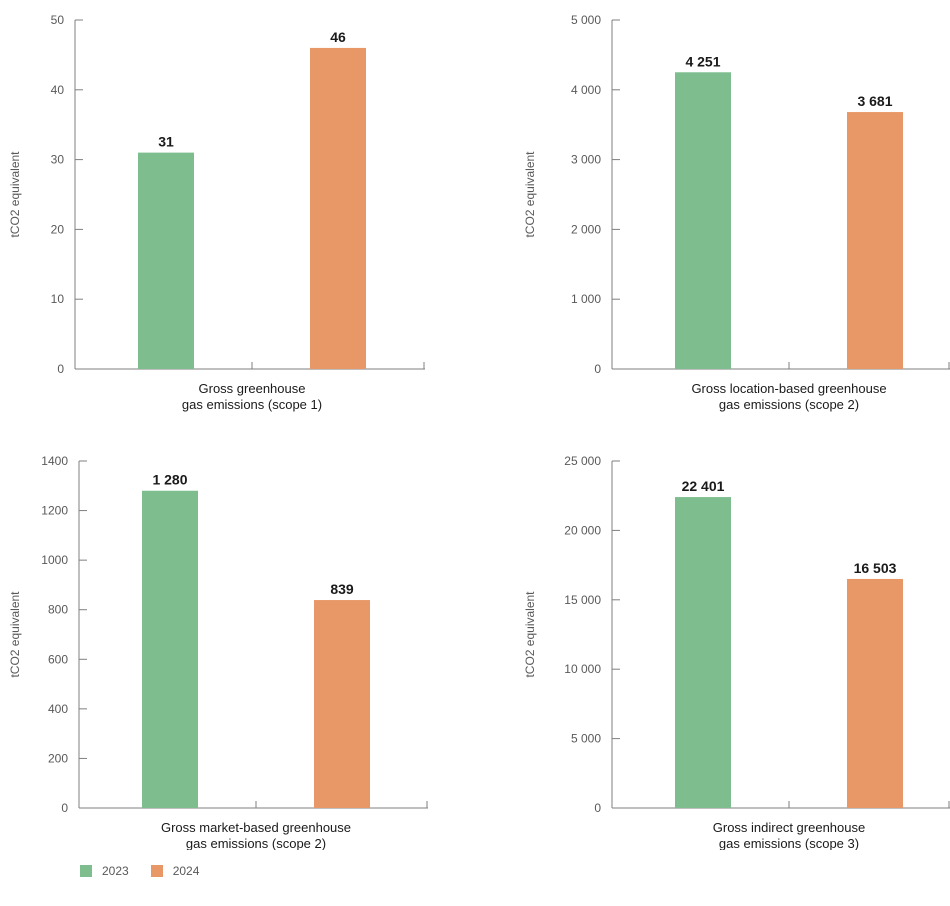  Describe the element at coordinates (338, 208) in the screenshot. I see `chart-1-bar-2024` at that location.